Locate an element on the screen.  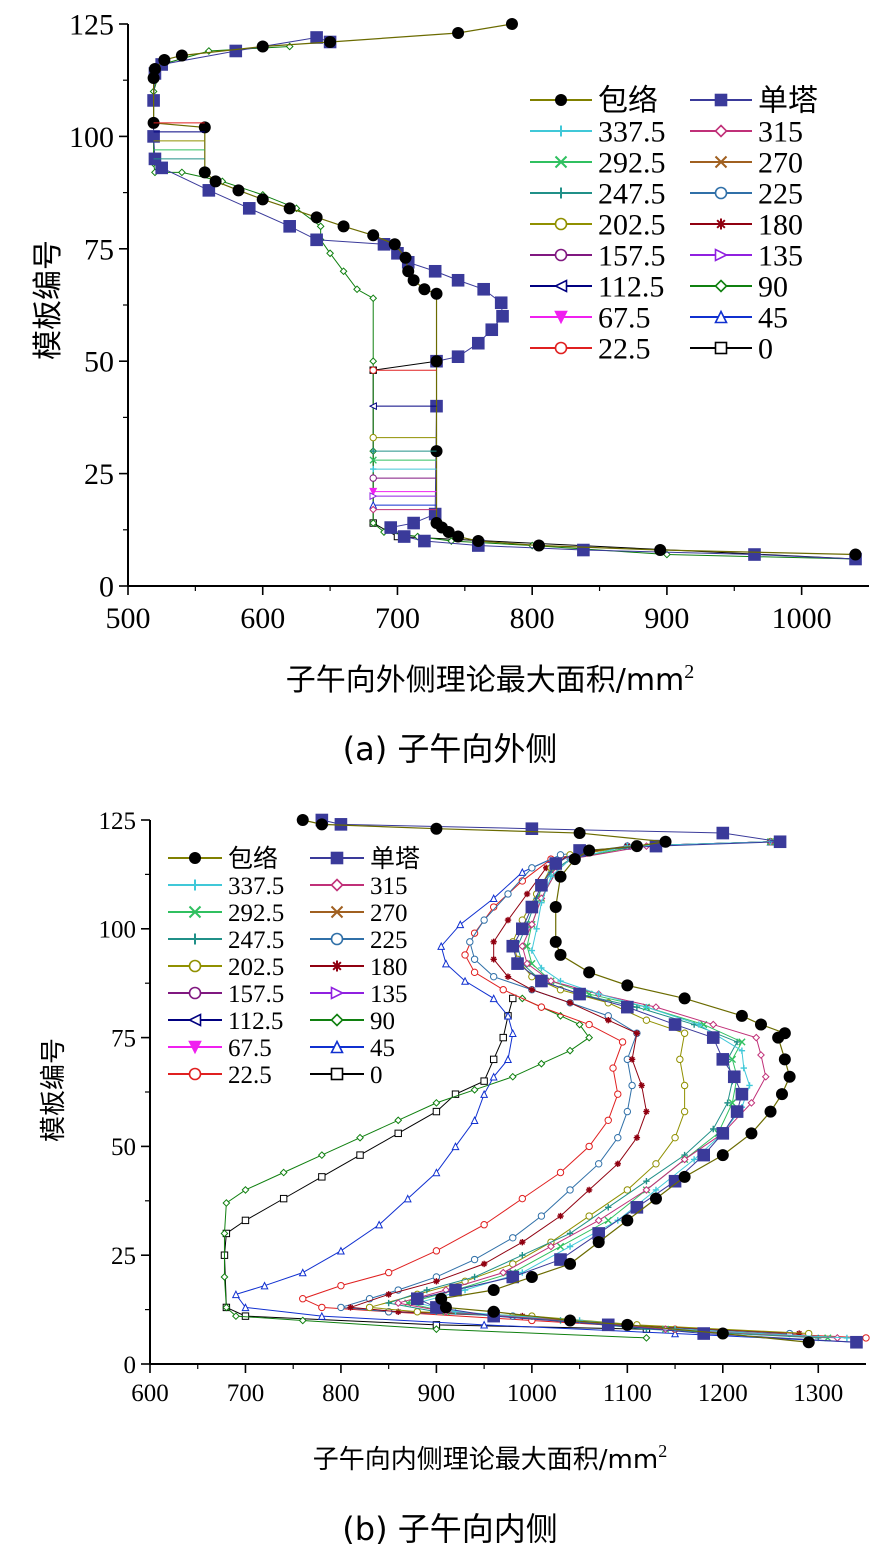
y-tick-label: 25 is located at coordinates (99, 474).